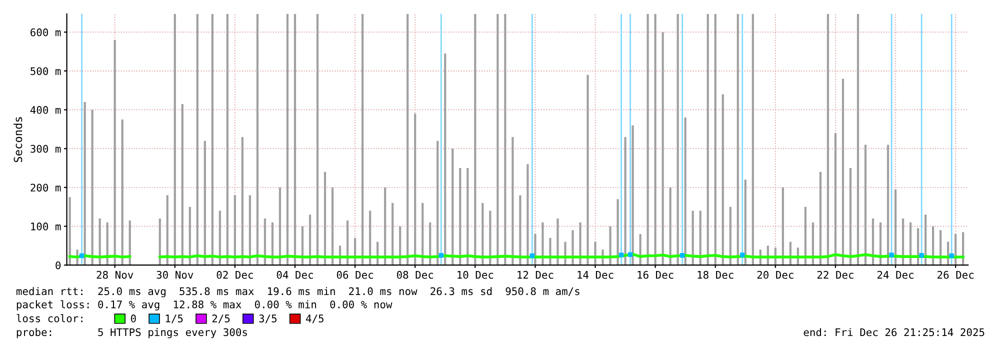  I want to click on x-tick-label: 22 Dec, so click(835, 274).